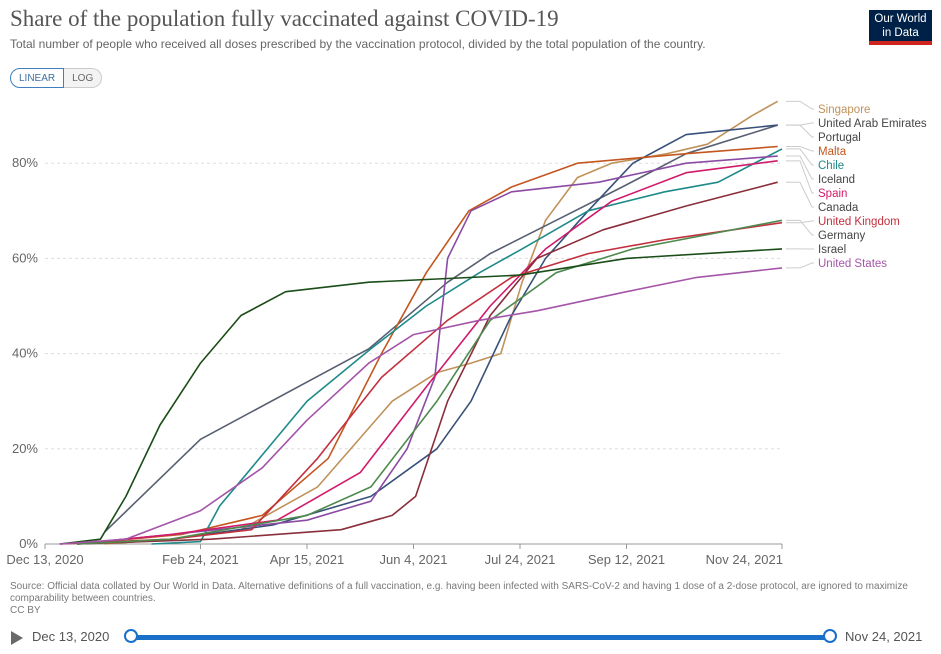 The image size is (941, 654). Describe the element at coordinates (832, 152) in the screenshot. I see `legend-label: Malta` at that location.